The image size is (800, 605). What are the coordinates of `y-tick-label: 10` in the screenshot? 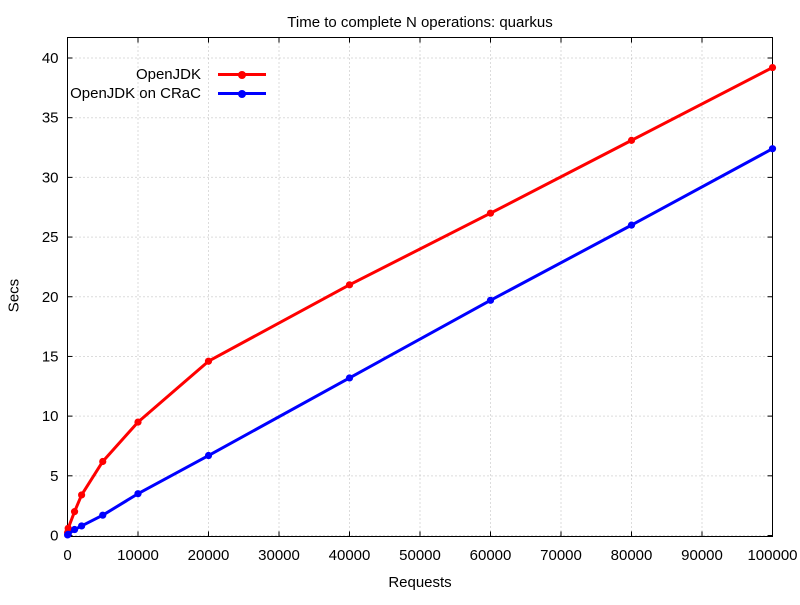 It's located at (50, 416).